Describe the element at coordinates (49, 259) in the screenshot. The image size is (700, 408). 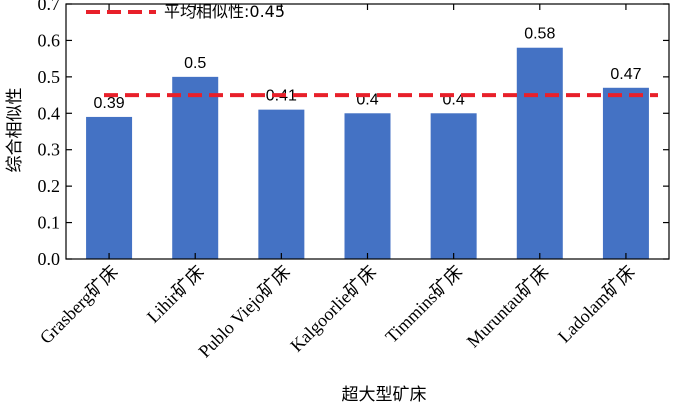
I see `y-tick-label: 0.0` at that location.